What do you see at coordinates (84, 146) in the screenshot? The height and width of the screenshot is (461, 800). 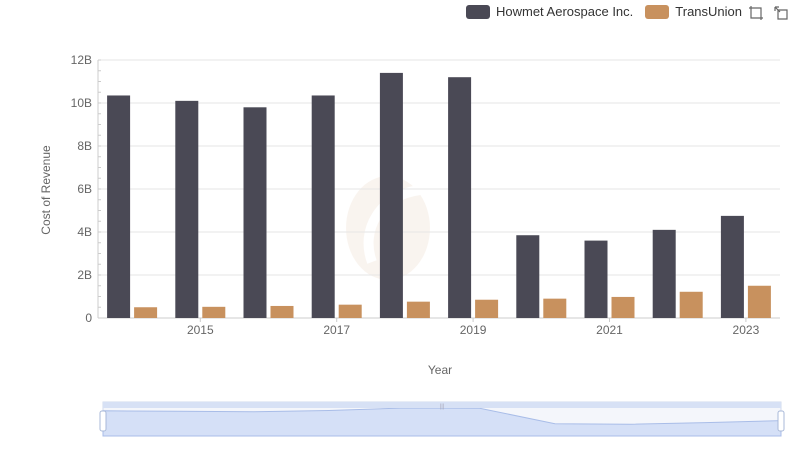 I see `y-tick-label: 8B` at bounding box center [84, 146].